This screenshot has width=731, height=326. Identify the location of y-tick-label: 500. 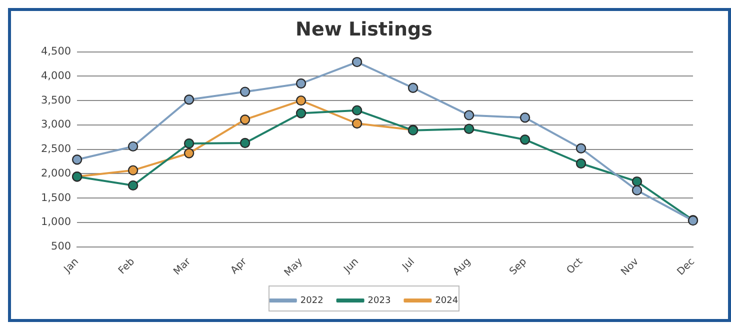
(61, 246).